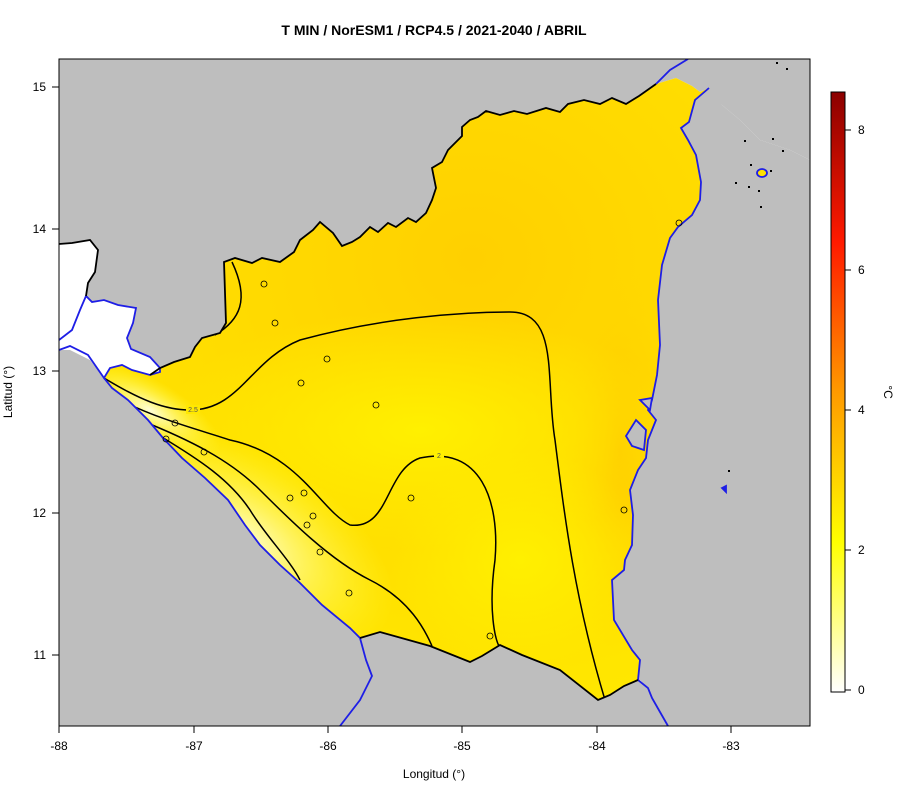  Describe the element at coordinates (660, 406) in the screenshot. I see `caribbean-coast` at that location.